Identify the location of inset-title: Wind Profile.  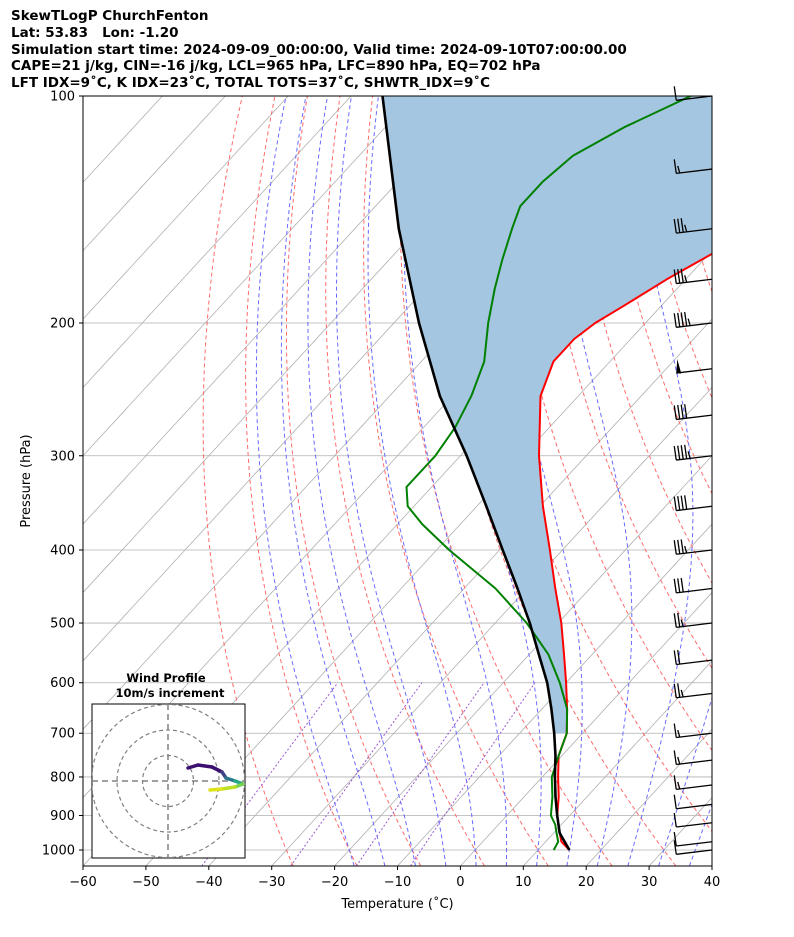
(166, 678).